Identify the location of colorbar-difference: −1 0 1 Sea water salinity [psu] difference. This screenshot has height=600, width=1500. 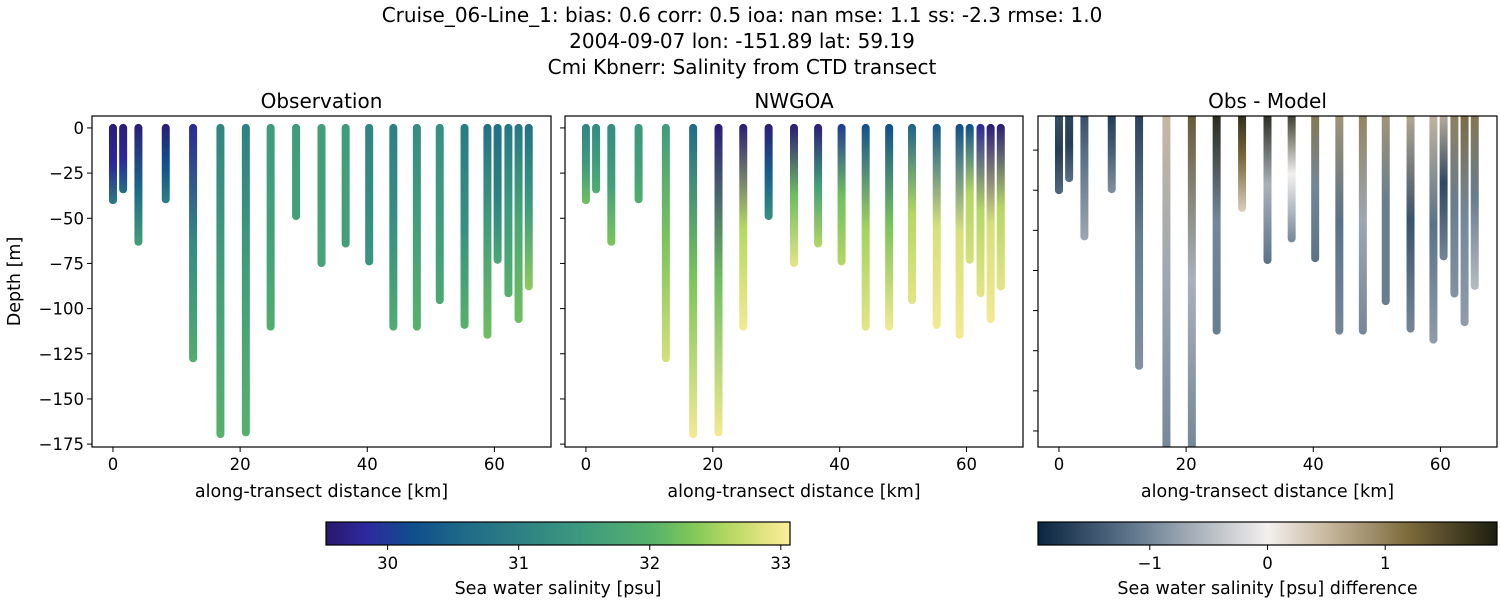
(1267, 560).